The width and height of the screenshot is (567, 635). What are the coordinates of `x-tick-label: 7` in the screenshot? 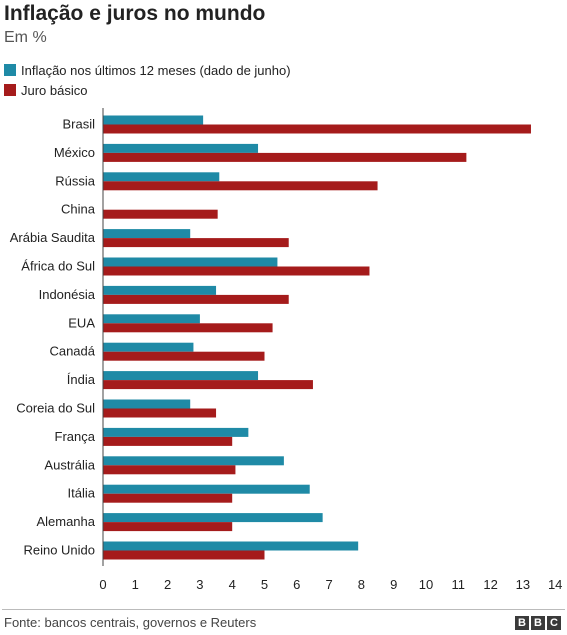 It's located at (328, 584).